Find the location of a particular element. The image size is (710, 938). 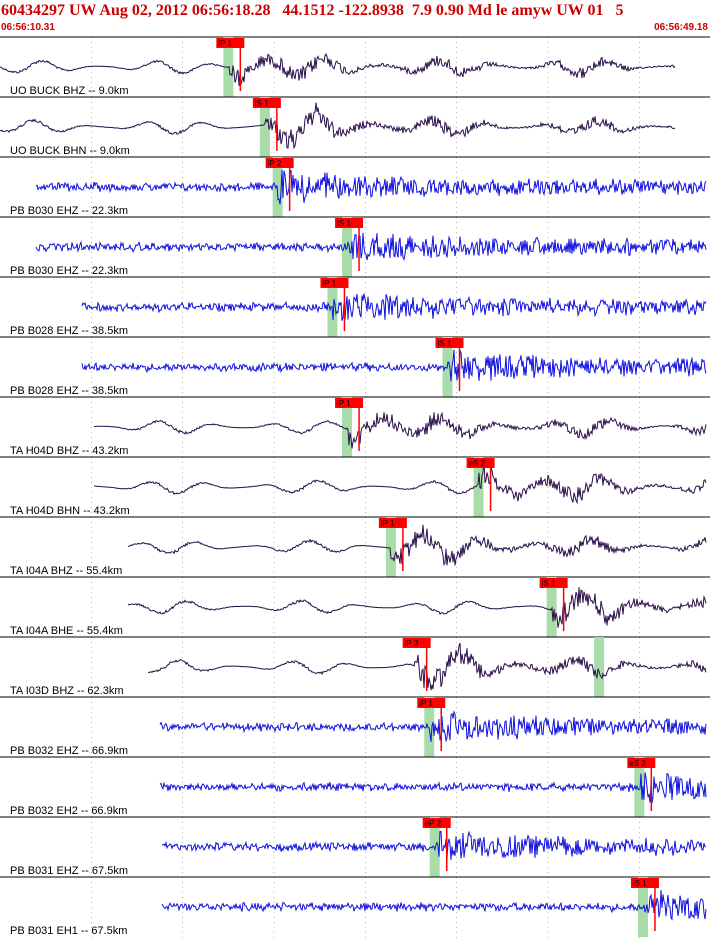

station-label: PB B032 EH2 -- 66.9km is located at coordinates (68, 811).